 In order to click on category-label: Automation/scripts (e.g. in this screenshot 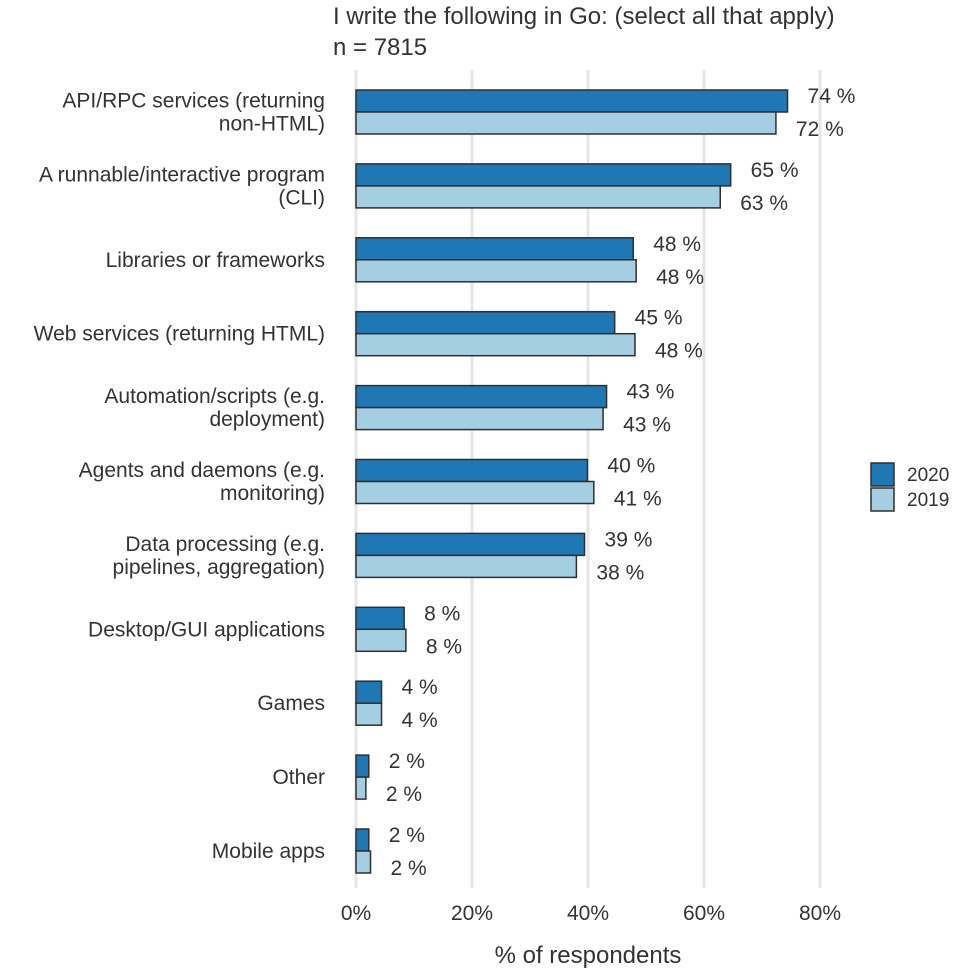, I will do `click(214, 396)`.